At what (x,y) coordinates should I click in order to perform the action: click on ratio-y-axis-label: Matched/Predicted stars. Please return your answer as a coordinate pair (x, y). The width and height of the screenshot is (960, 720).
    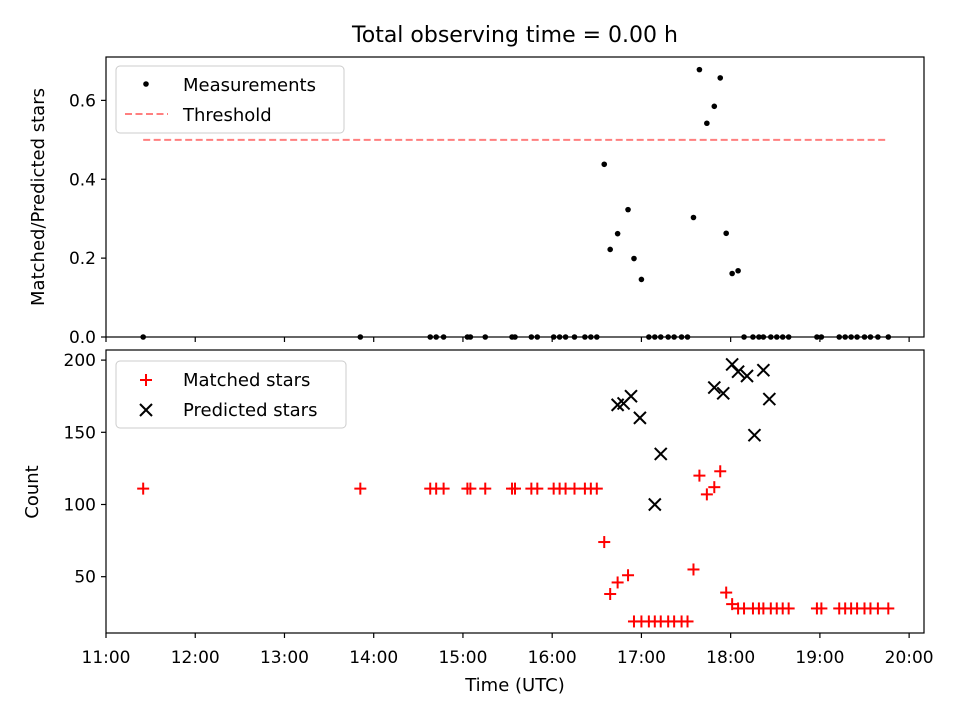
    Looking at the image, I should click on (38, 197).